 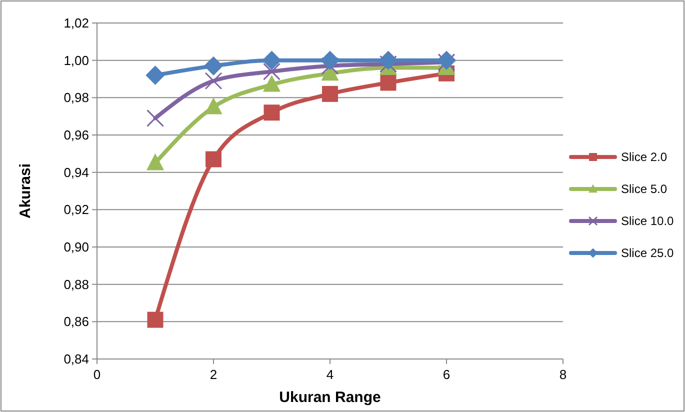 I want to click on y-tick-label: 0,88, so click(x=76, y=284).